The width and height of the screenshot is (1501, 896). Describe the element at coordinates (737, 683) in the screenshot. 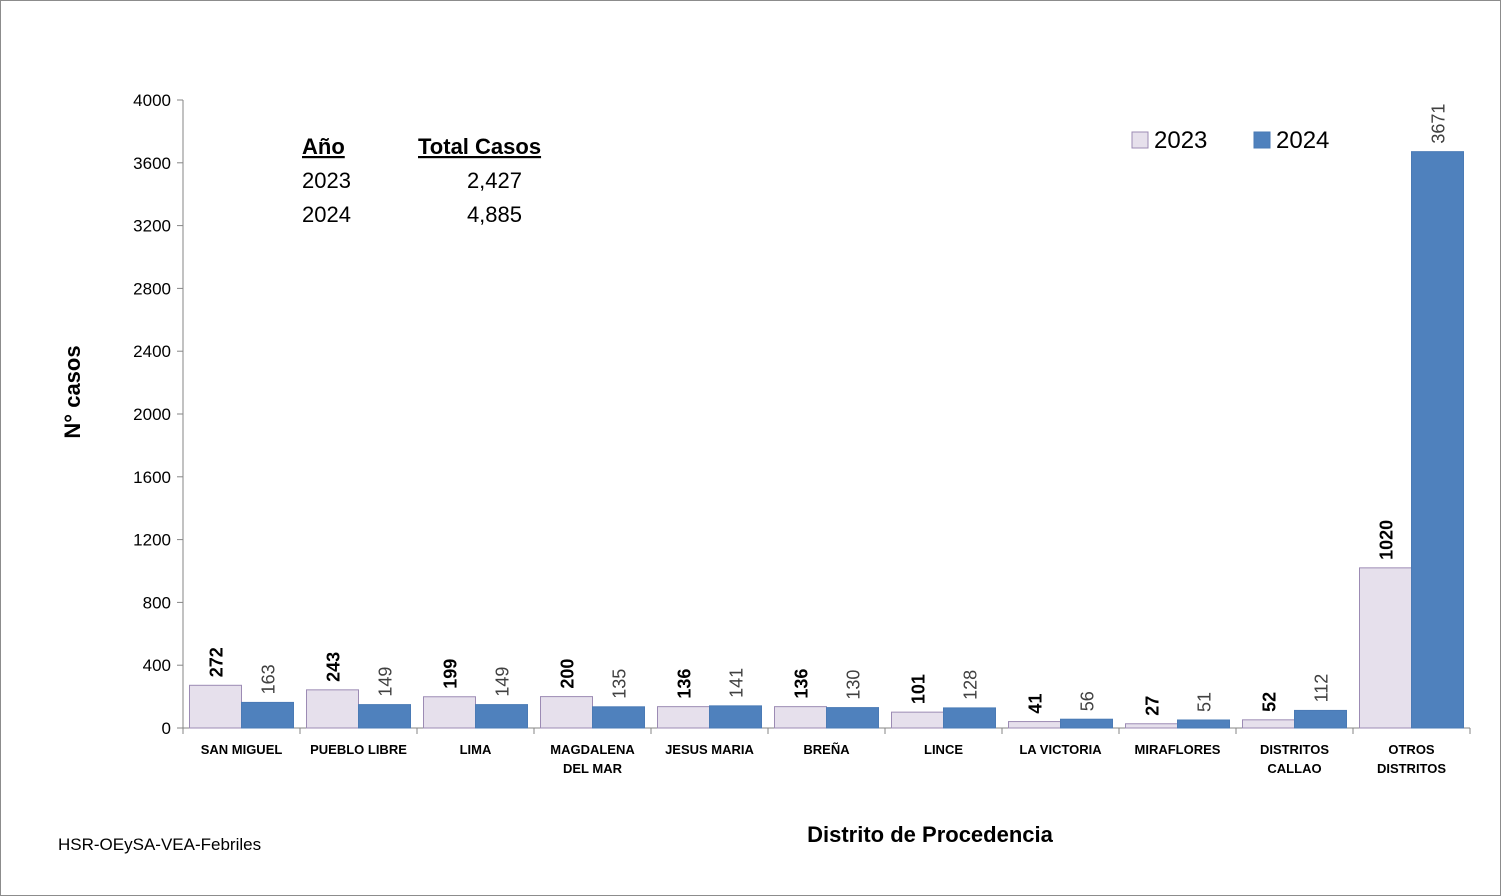

I see `data-label: 141` at that location.